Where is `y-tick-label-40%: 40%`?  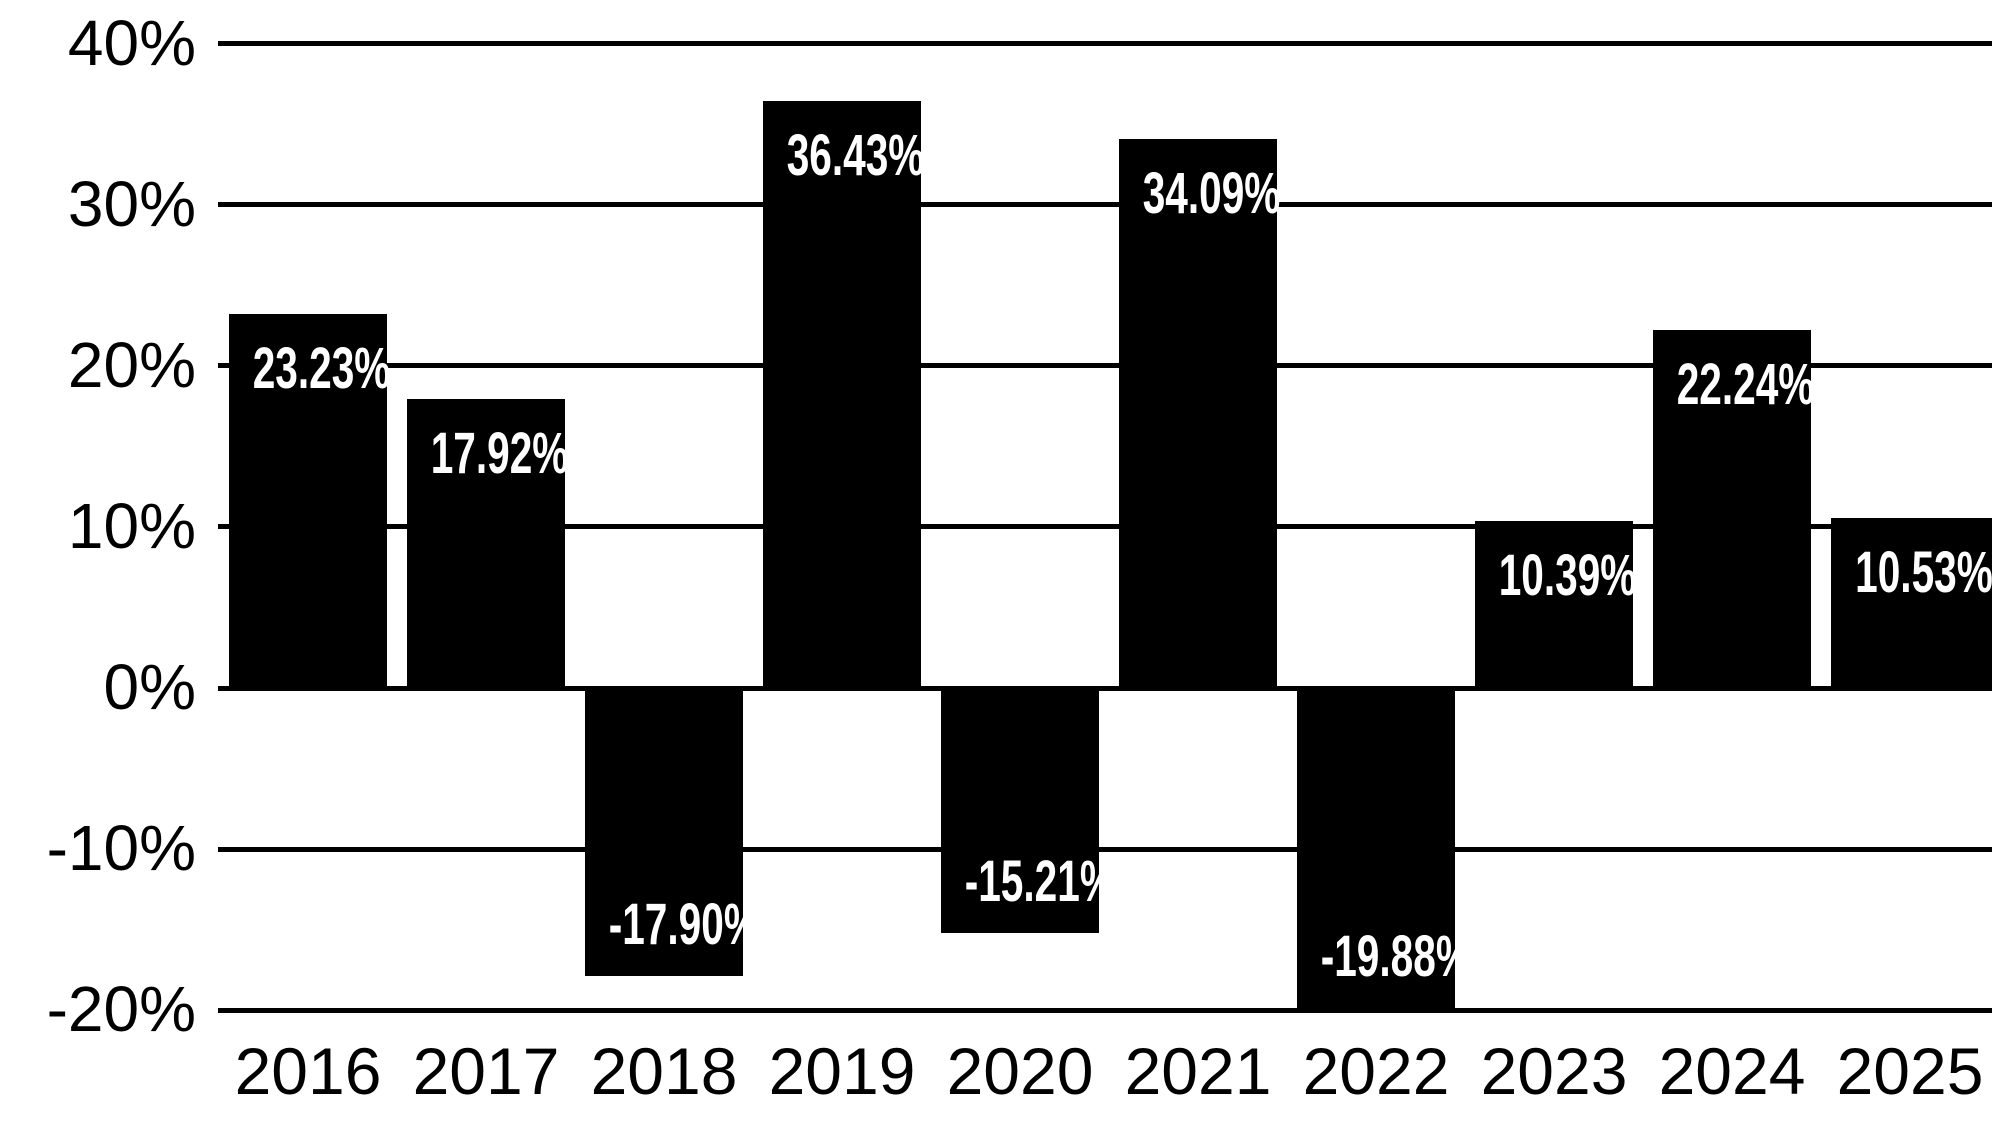 y-tick-label-40%: 40% is located at coordinates (131, 43).